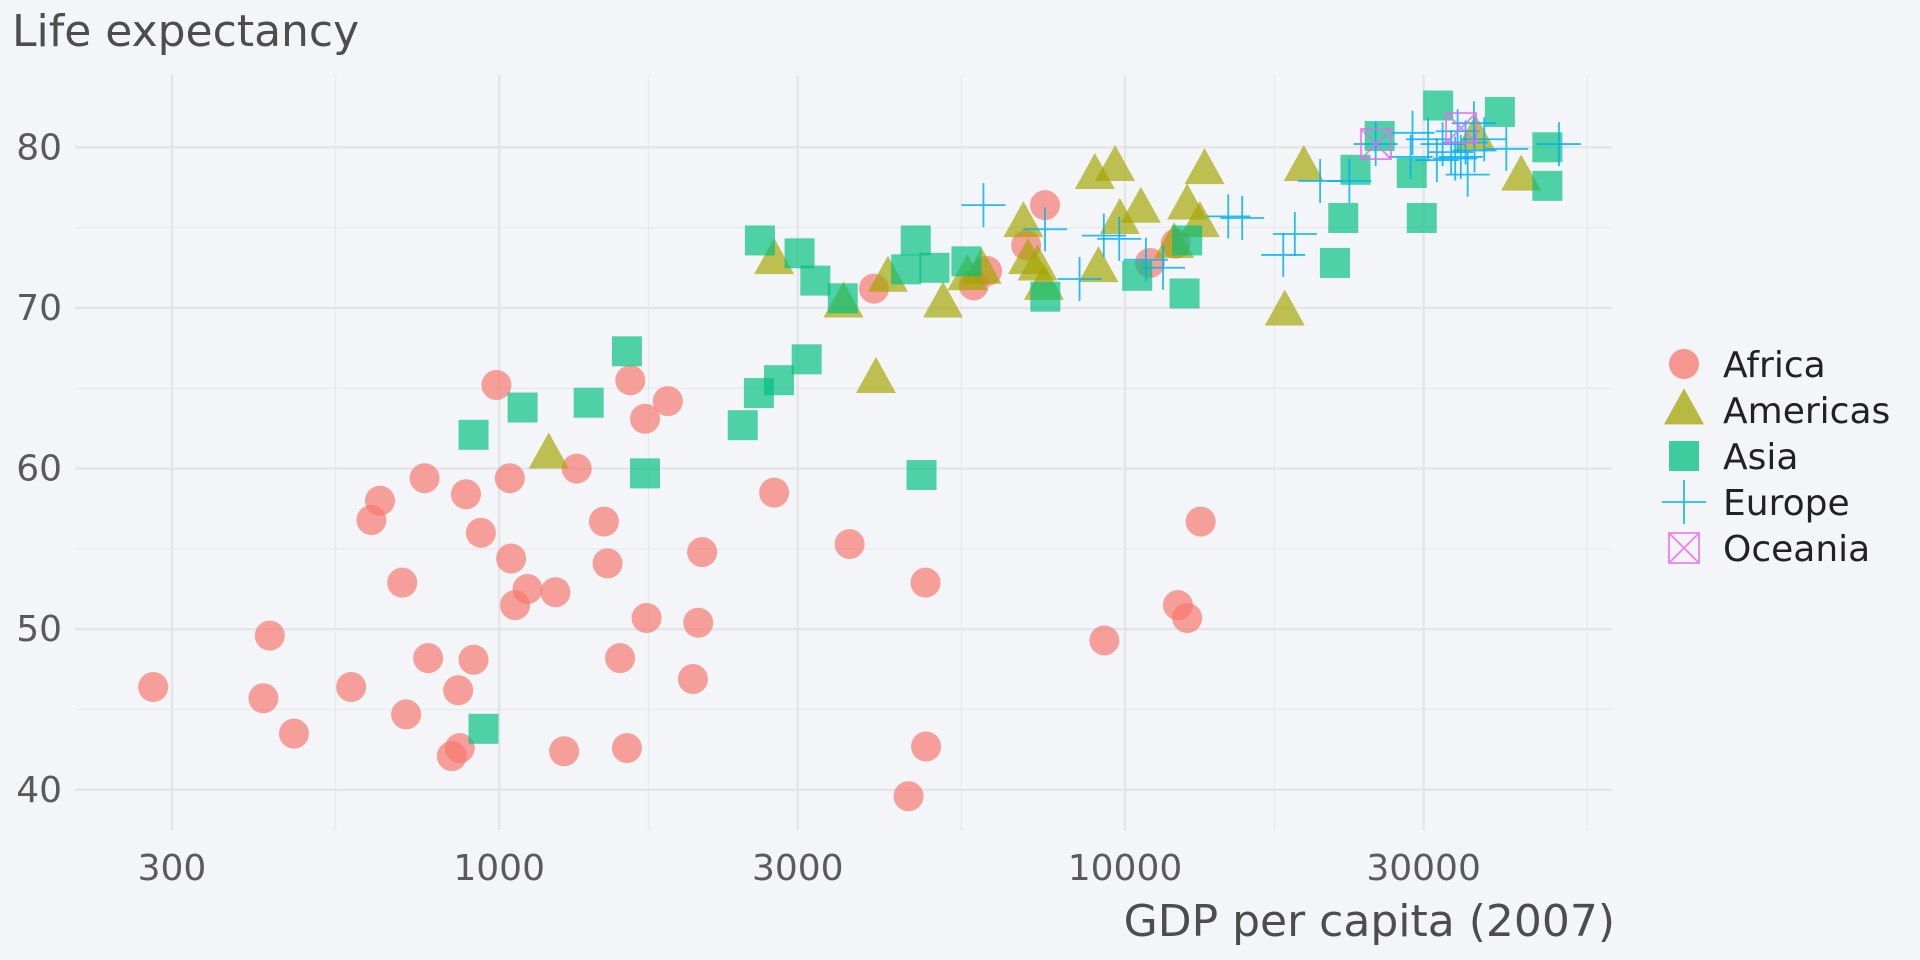  I want to click on legend: Africa Americas Asia Europe Oceania, so click(1776, 457).